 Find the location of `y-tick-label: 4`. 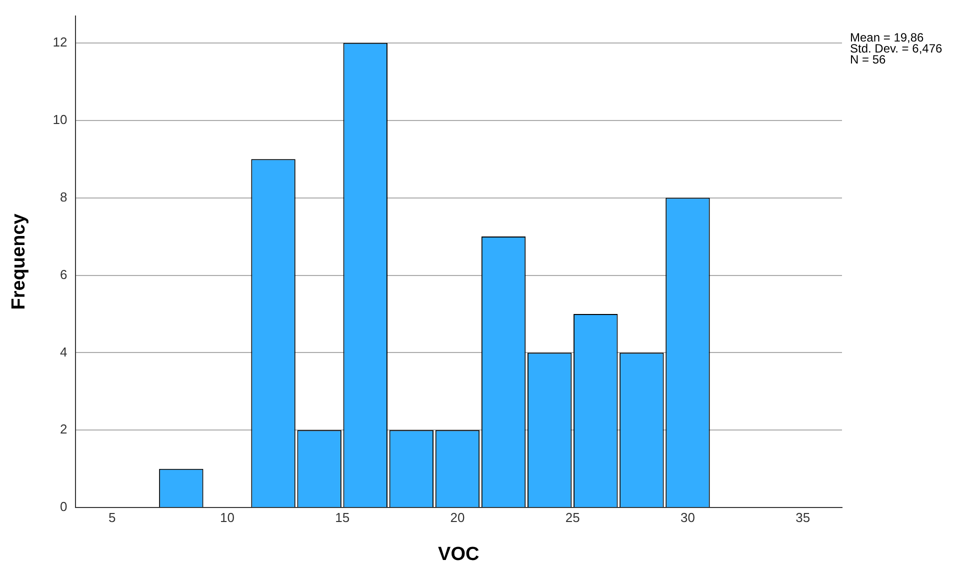

y-tick-label: 4 is located at coordinates (64, 352).